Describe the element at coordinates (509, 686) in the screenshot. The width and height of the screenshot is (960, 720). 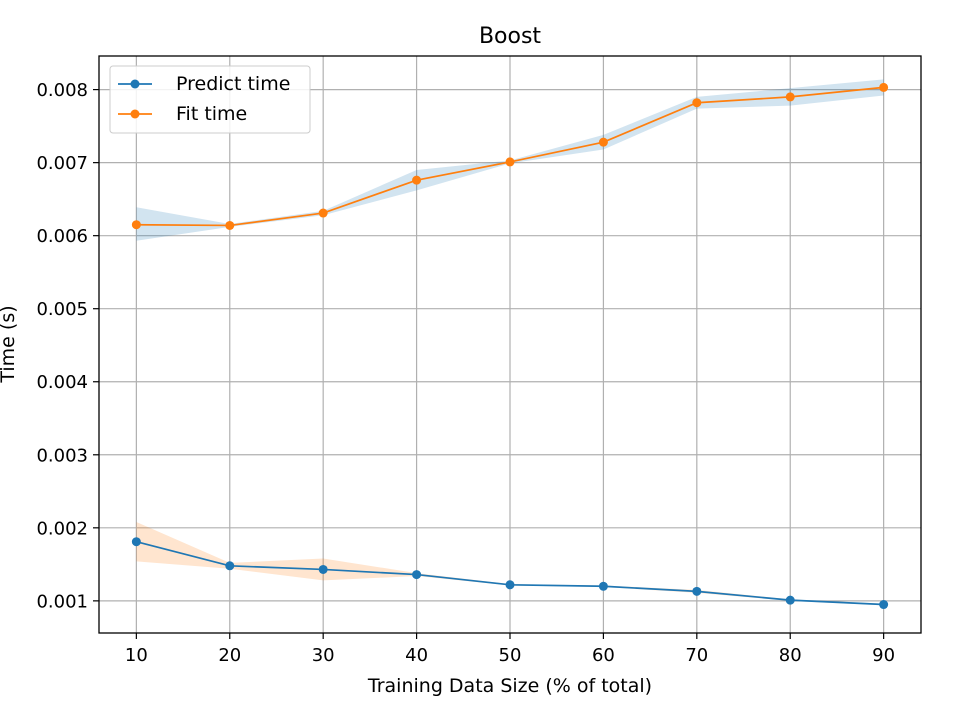
I see `x-axis-label: Training Data Size (% of total)` at that location.